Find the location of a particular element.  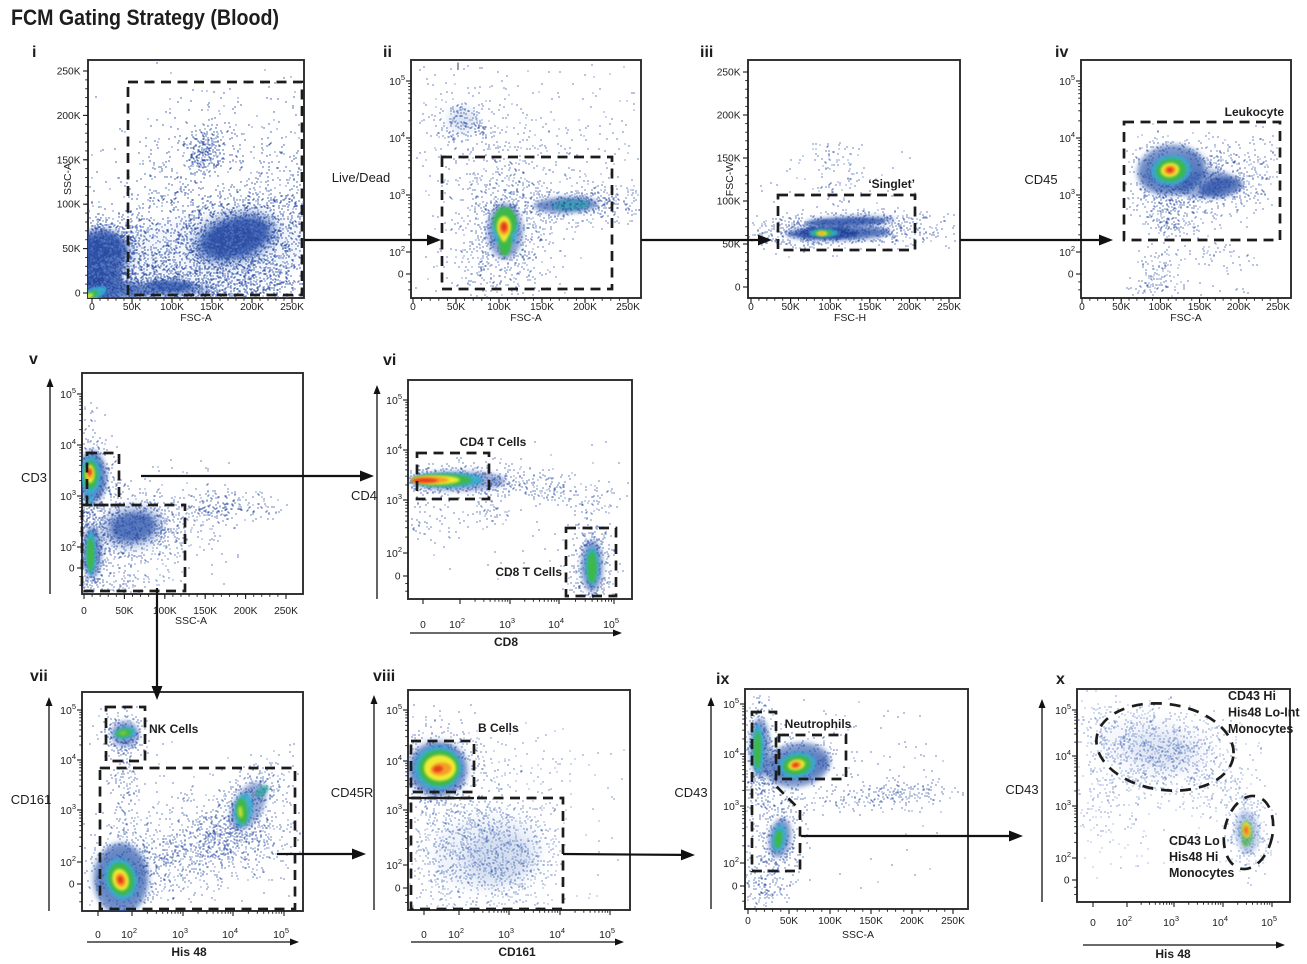

svg-text: ii is located at coordinates (387, 52).